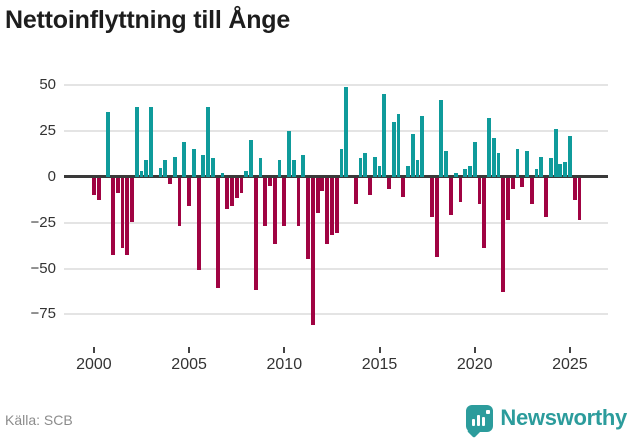 This screenshot has width=631, height=439. What do you see at coordinates (189, 364) in the screenshot?
I see `x-axis-tick-label: 2005` at bounding box center [189, 364].